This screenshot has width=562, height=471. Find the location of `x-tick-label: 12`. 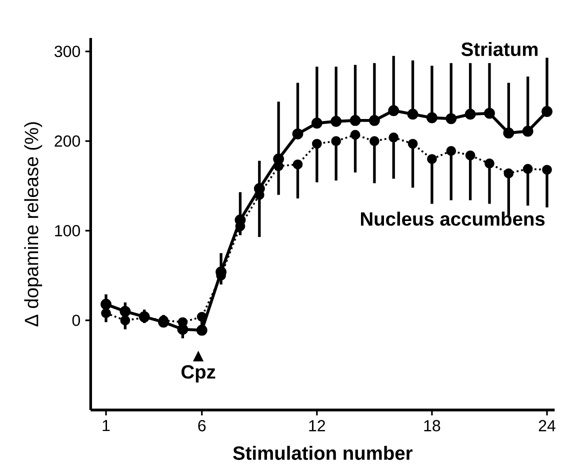

x-tick-label: 12 is located at coordinates (317, 426).